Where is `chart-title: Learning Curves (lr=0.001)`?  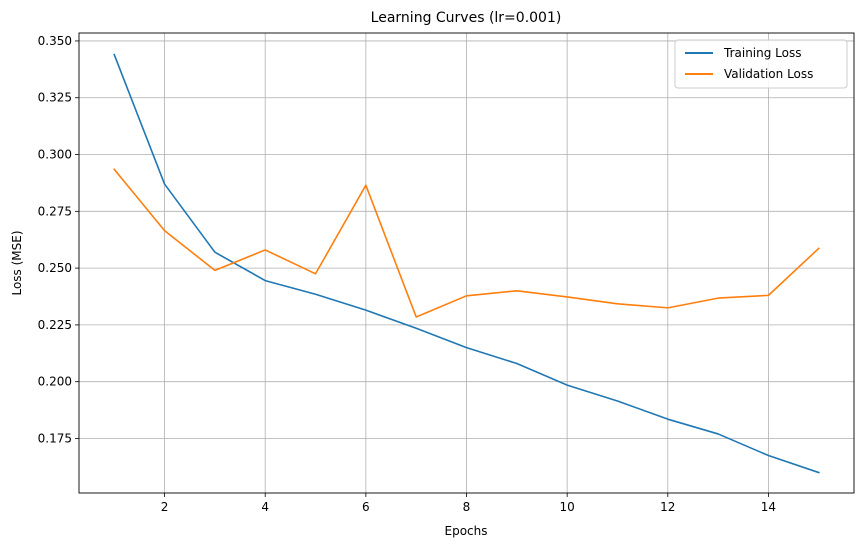
chart-title: Learning Curves (lr=0.001) is located at coordinates (466, 18).